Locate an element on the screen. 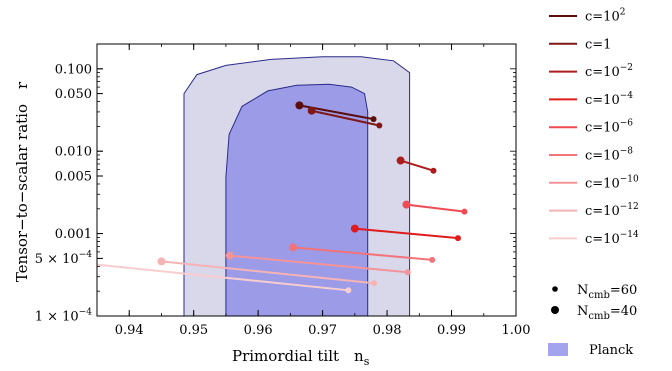 The width and height of the screenshot is (672, 371). legend-marker-label: Ncmb=40 is located at coordinates (607, 313).